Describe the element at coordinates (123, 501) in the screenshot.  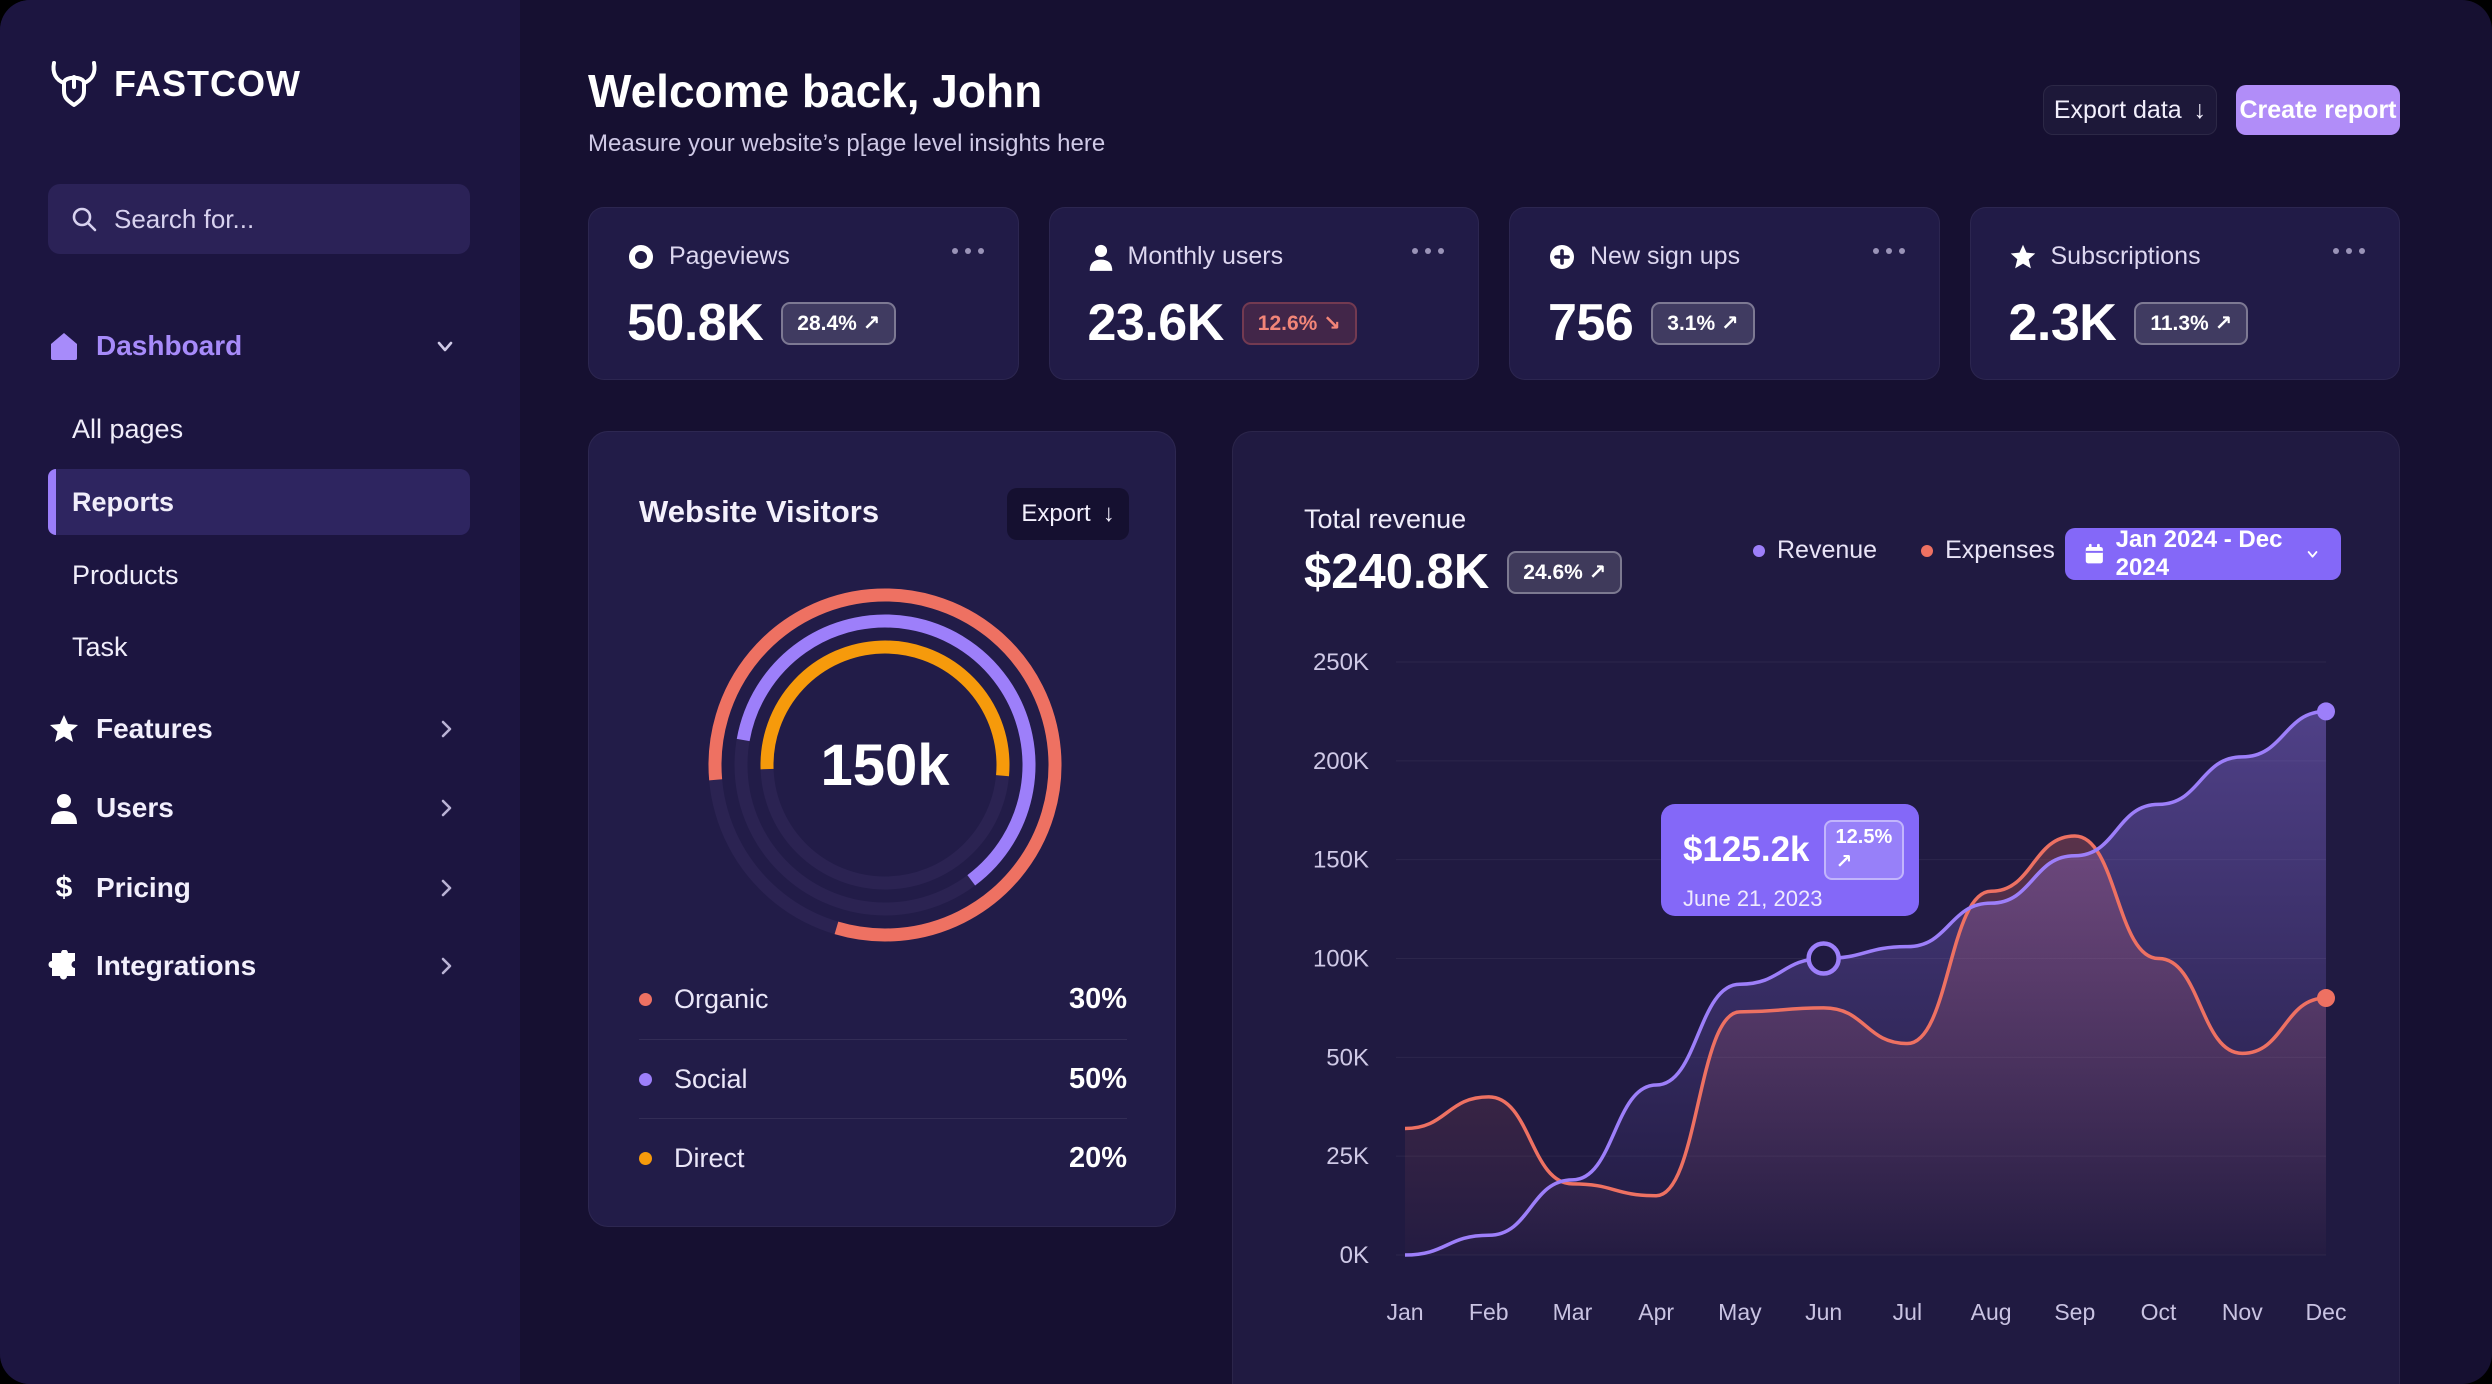
I see `sidebar-item-label: Reports` at that location.